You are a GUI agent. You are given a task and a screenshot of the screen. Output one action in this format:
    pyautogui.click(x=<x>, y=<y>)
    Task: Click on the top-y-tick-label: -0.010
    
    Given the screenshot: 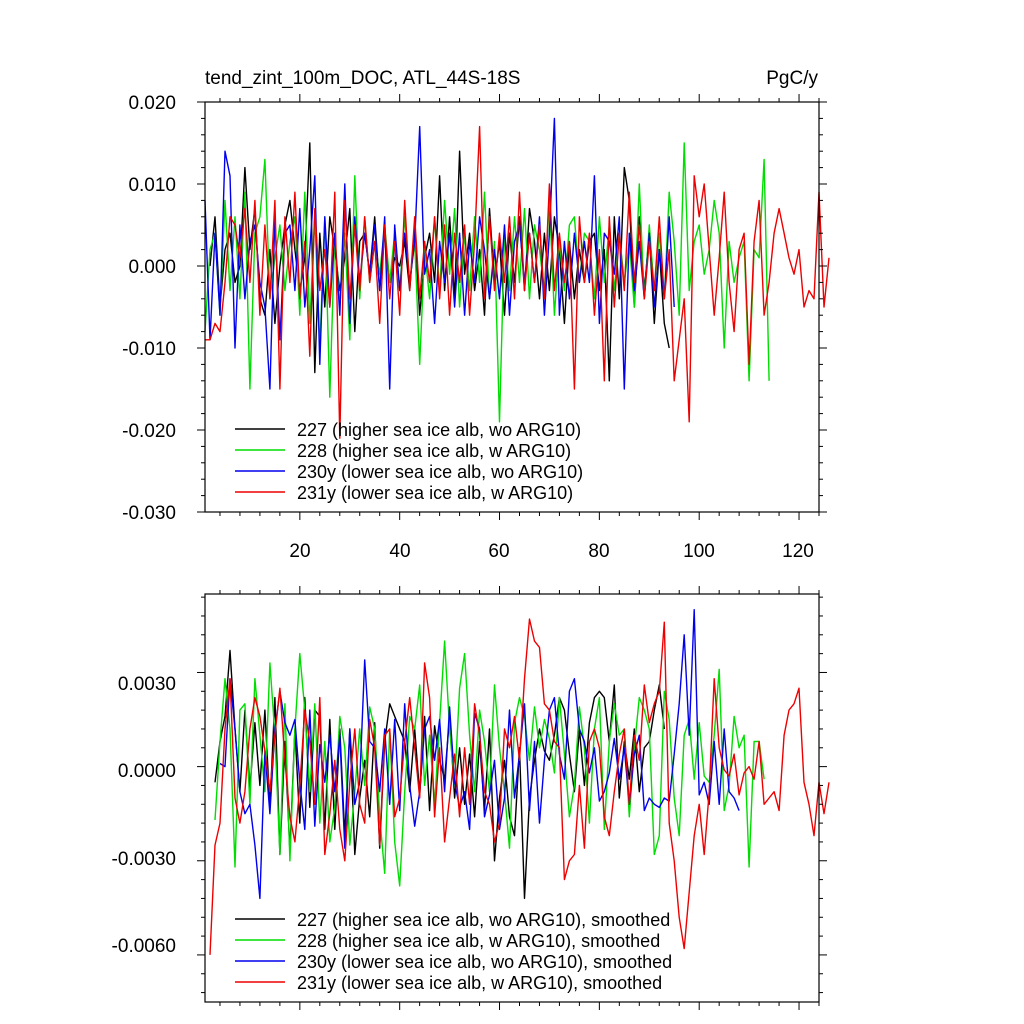 What is the action you would take?
    pyautogui.click(x=149, y=349)
    